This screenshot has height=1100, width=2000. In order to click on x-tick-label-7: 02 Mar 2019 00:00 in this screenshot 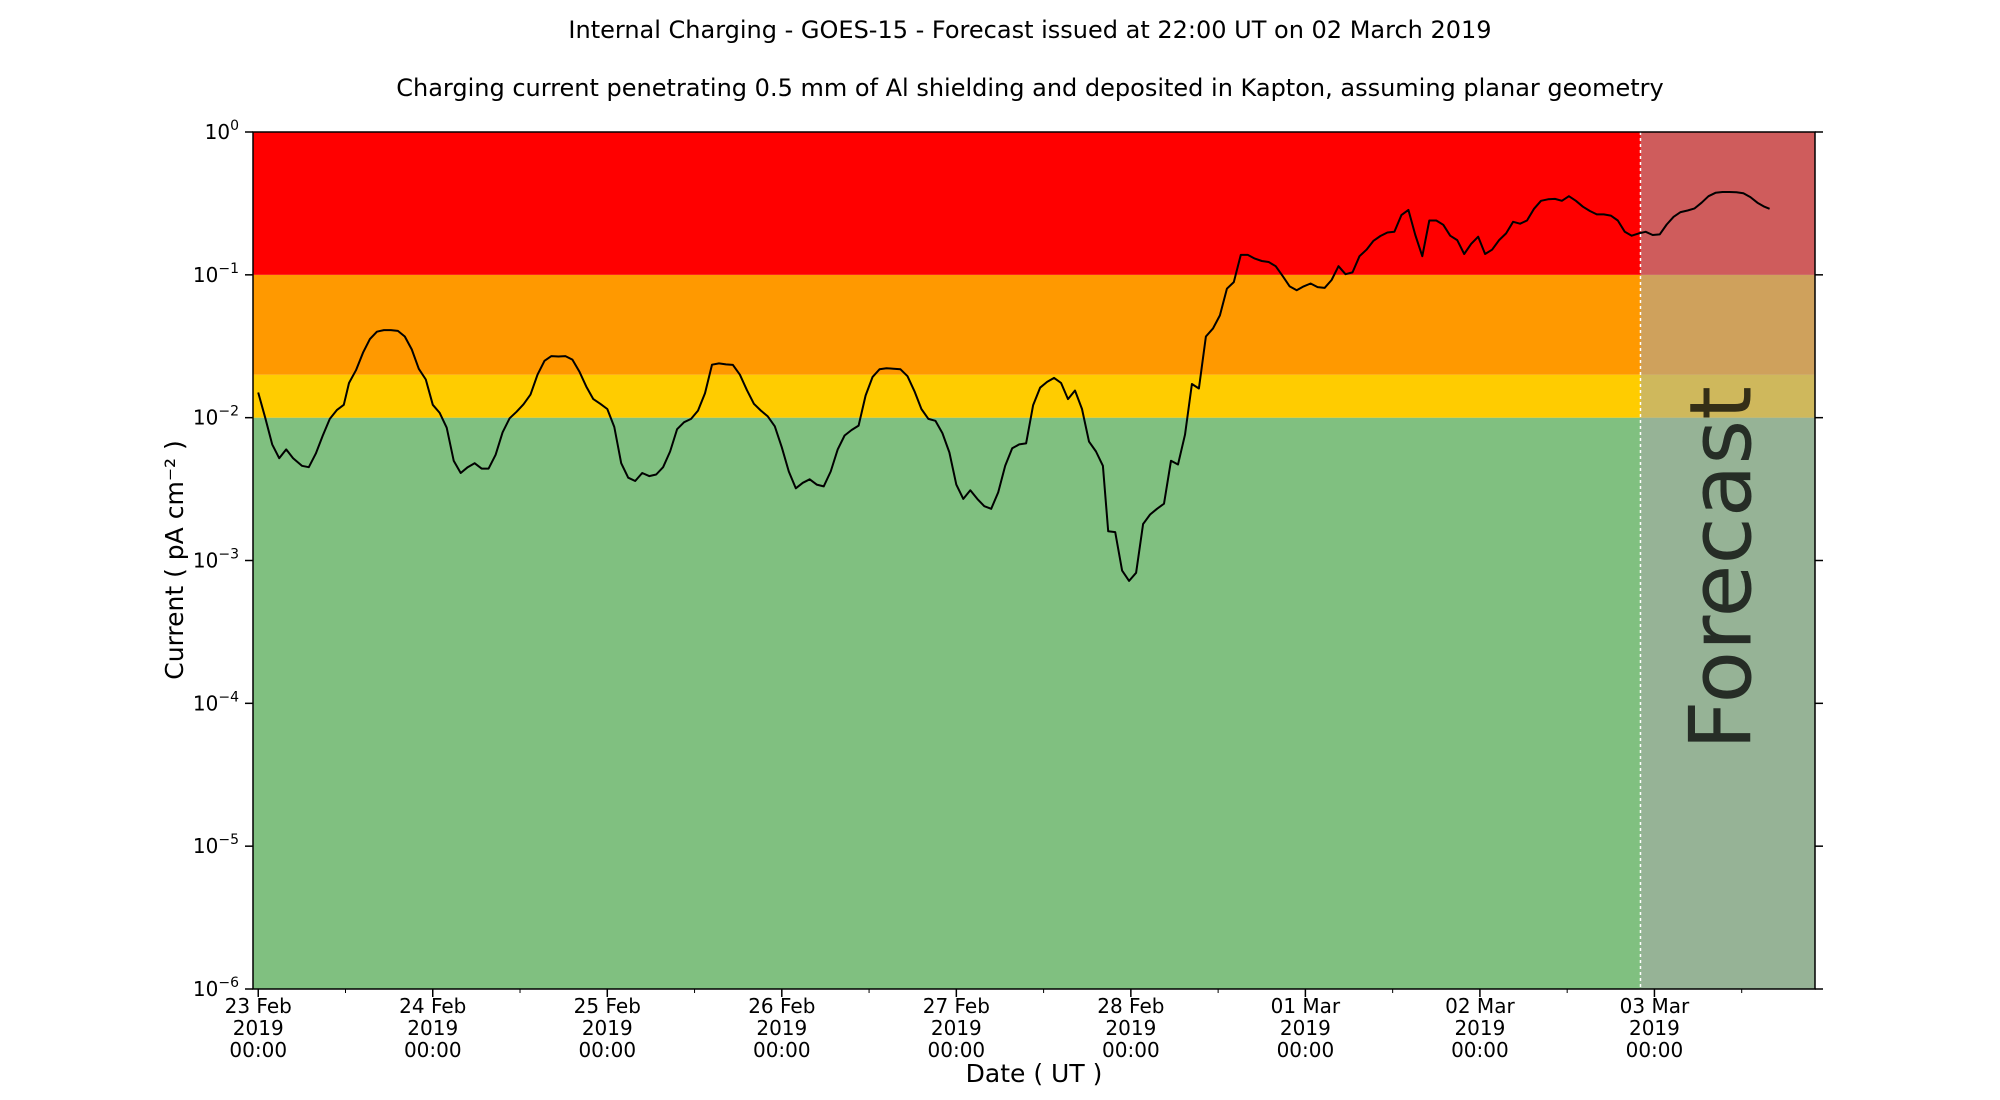, I will do `click(1480, 1028)`.